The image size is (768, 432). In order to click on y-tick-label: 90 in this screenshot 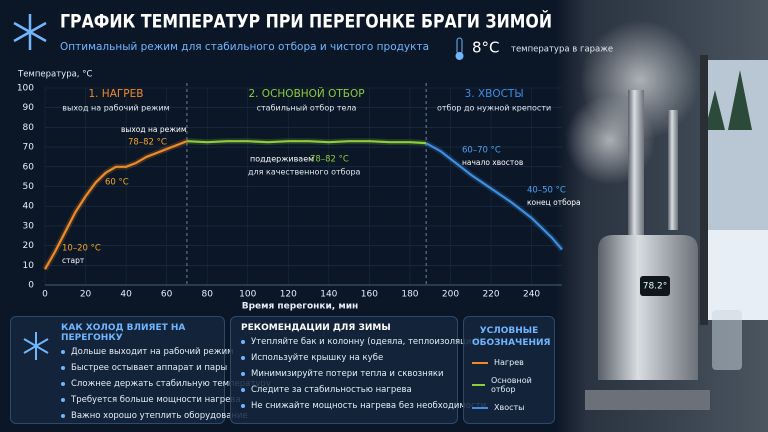, I will do `click(29, 108)`.